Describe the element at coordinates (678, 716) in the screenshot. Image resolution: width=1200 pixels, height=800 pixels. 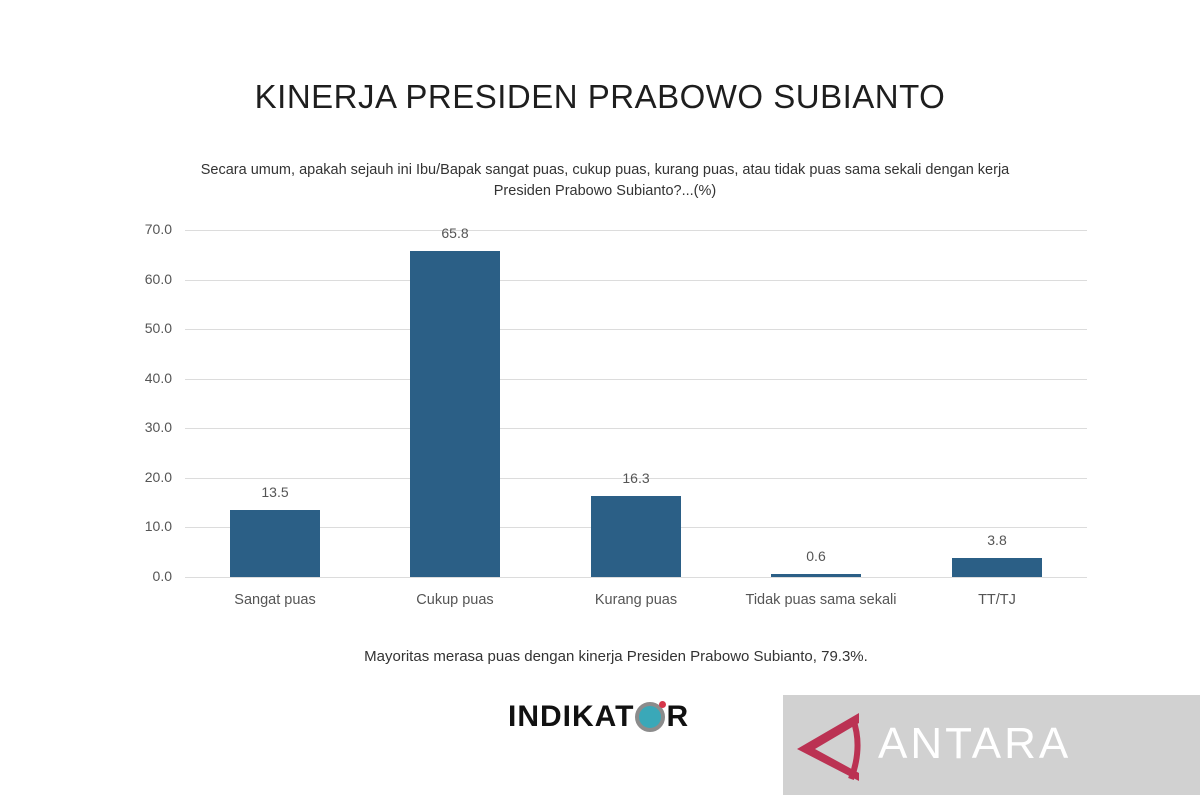
I see `indikator-logo-text-end: R` at that location.